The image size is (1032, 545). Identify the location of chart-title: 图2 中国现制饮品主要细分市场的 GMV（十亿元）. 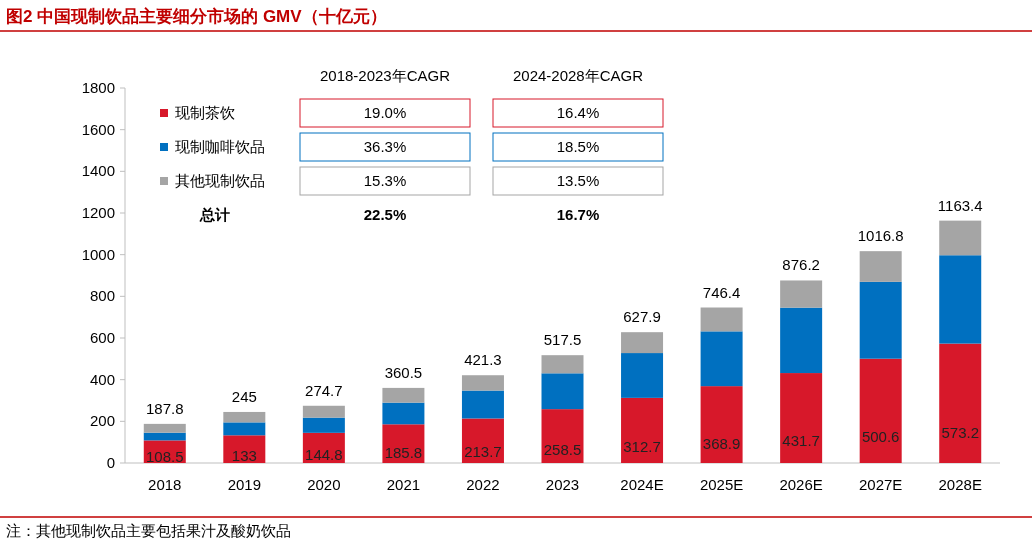
(196, 16).